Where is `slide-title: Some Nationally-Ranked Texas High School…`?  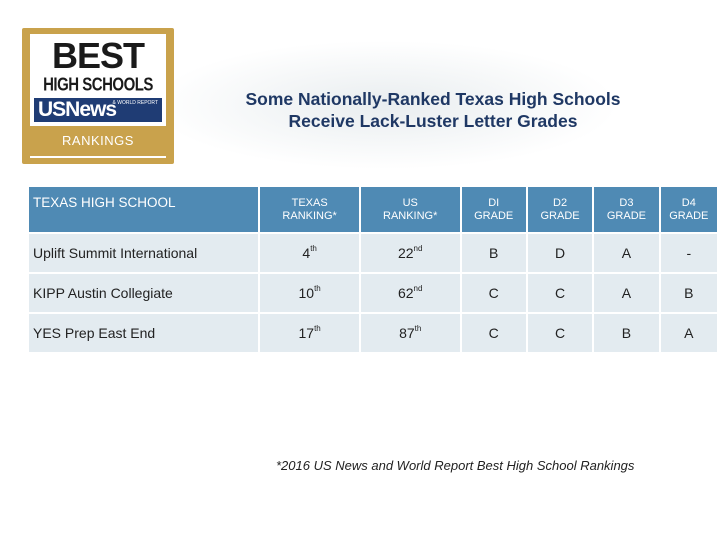 slide-title: Some Nationally-Ranked Texas High School… is located at coordinates (433, 110).